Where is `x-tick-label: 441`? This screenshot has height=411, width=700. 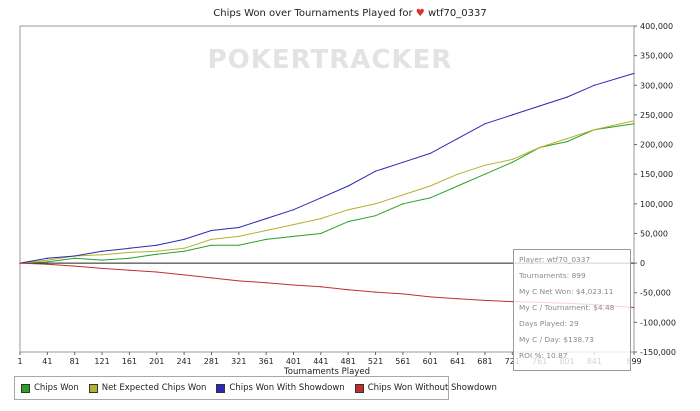 x-tick-label: 441 is located at coordinates (320, 361).